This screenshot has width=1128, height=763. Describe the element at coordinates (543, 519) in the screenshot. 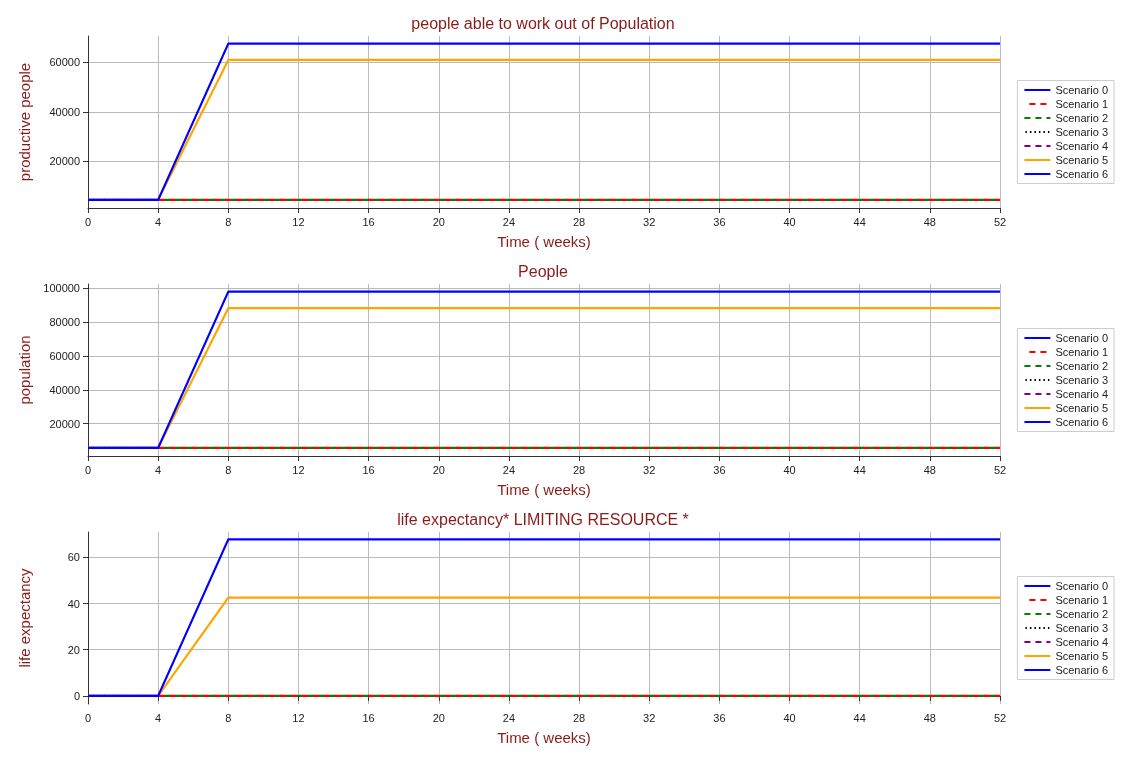

I see `chart-title: life expectancy* LIMITING RESOURCE *` at that location.